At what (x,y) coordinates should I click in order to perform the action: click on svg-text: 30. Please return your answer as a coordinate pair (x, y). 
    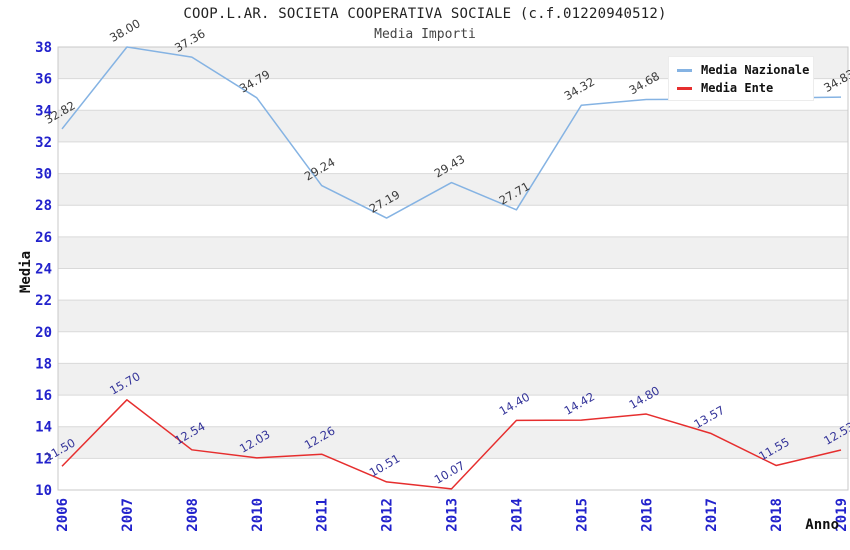
    Looking at the image, I should click on (43, 175).